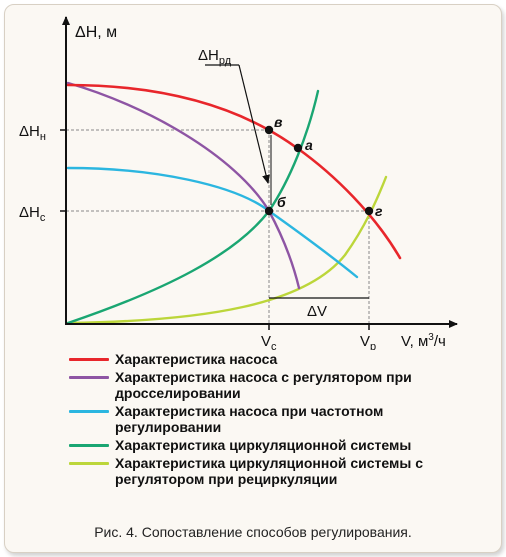  Describe the element at coordinates (269, 130) in the screenshot. I see `point-v-dot` at that location.